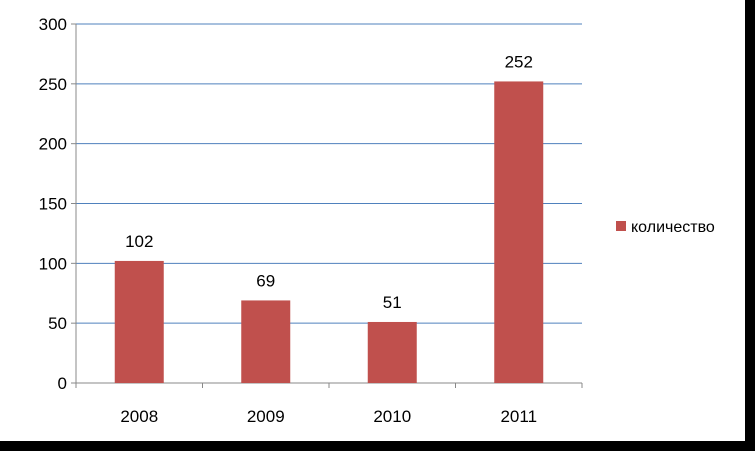 The image size is (755, 451). What do you see at coordinates (328, 416) in the screenshot?
I see `x-tick-labels: 2008 2009 2010 2011` at bounding box center [328, 416].